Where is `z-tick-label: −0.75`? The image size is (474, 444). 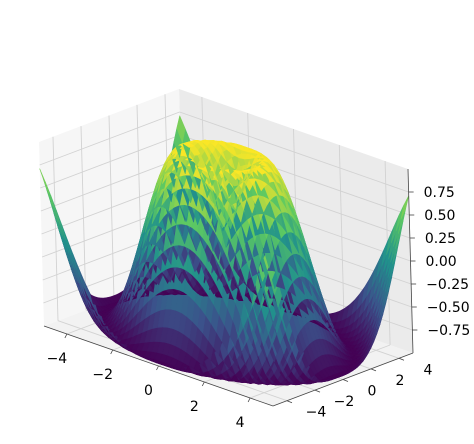
z-tick-label: −0.75 is located at coordinates (448, 331).